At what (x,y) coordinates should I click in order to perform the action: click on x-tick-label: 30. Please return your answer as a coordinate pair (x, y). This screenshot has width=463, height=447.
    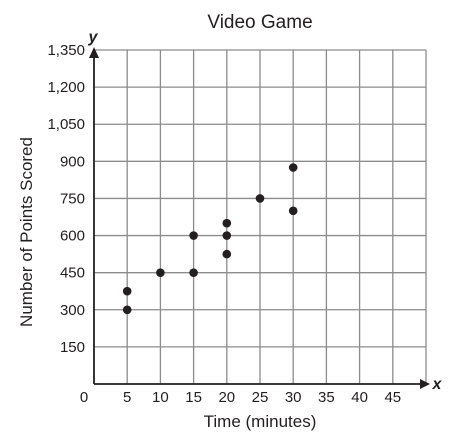
    Looking at the image, I should click on (293, 397).